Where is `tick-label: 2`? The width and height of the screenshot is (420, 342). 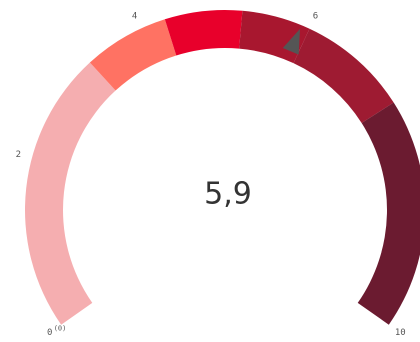
tick-label: 2 is located at coordinates (18, 155).